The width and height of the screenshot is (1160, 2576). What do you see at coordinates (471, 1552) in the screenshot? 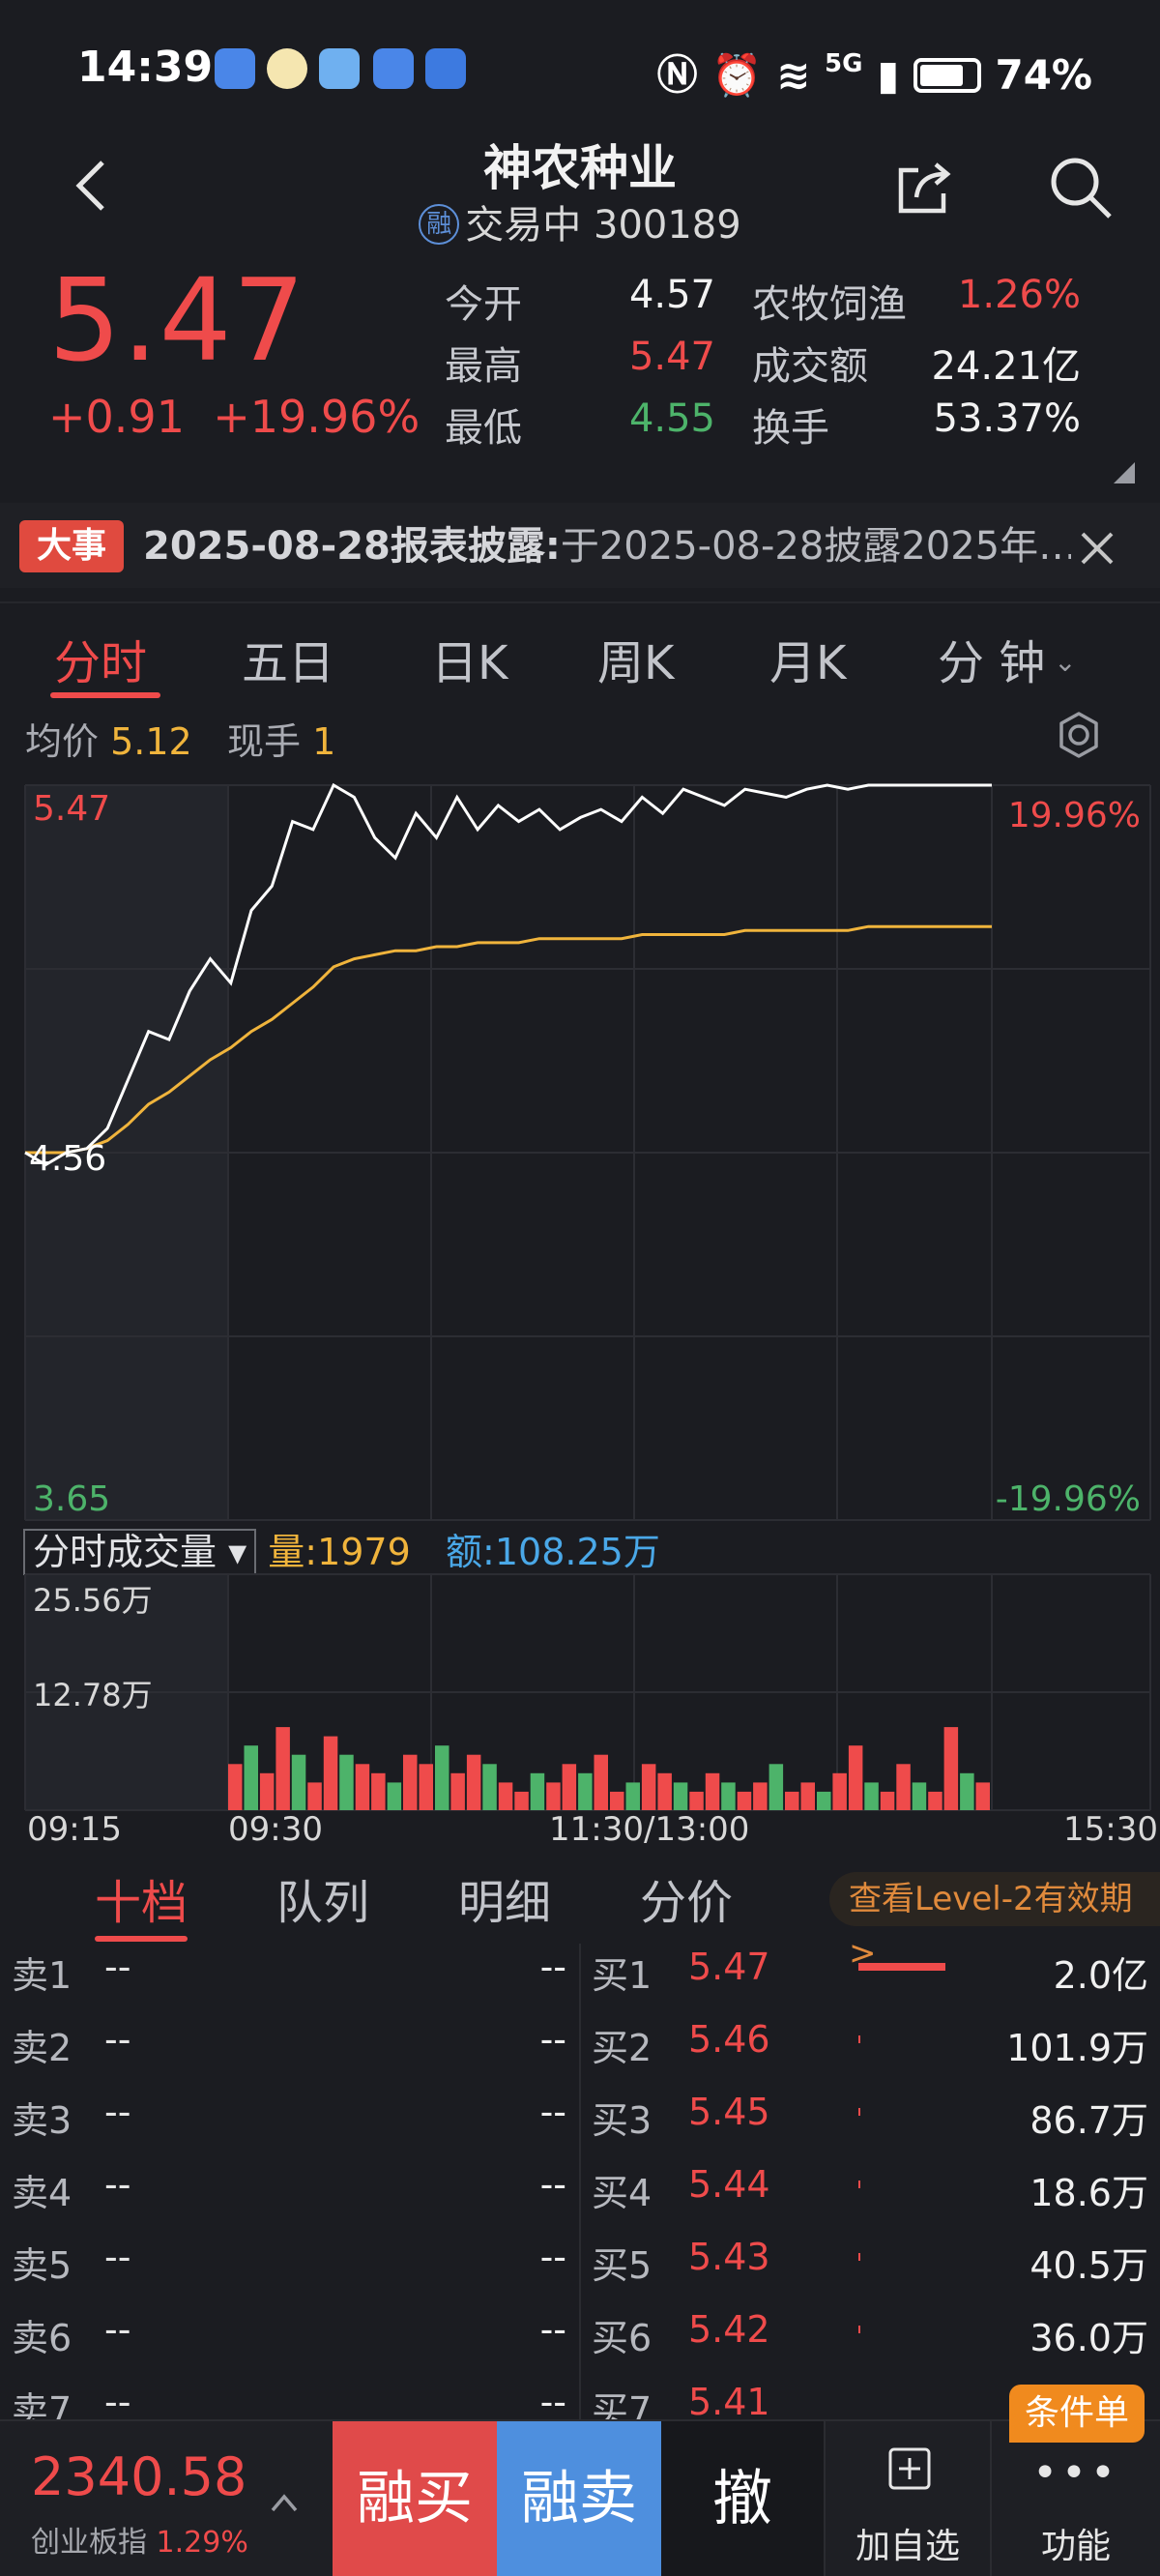
I see `amt-label: 额:` at bounding box center [471, 1552].